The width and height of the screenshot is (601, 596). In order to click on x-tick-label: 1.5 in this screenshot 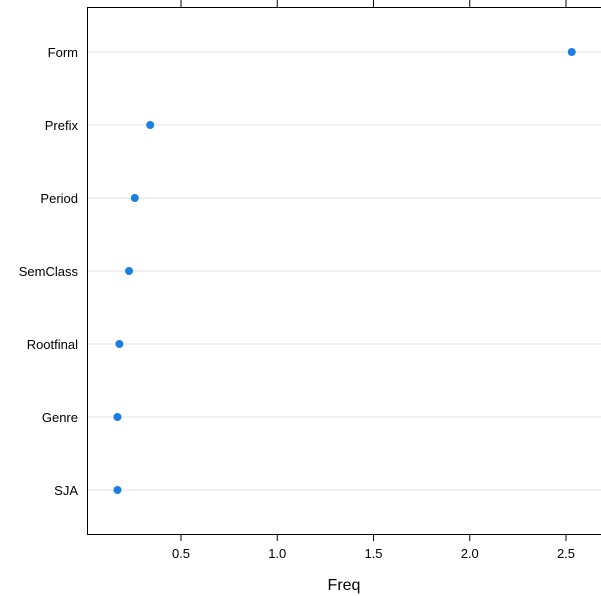, I will do `click(373, 553)`.